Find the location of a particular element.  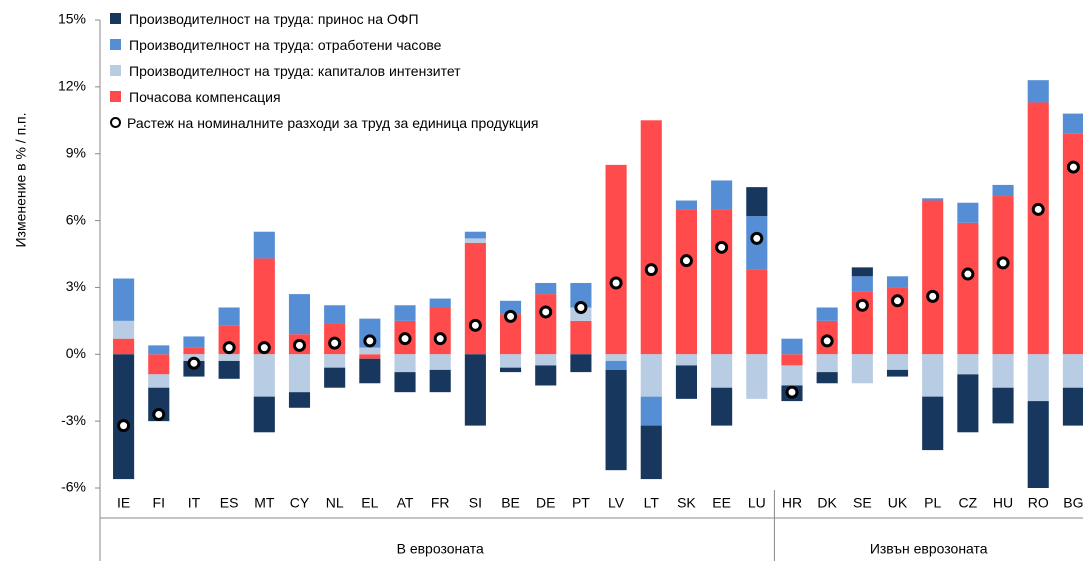

legend-item: Производителност на труда: принос на ОФП is located at coordinates (350, 19).